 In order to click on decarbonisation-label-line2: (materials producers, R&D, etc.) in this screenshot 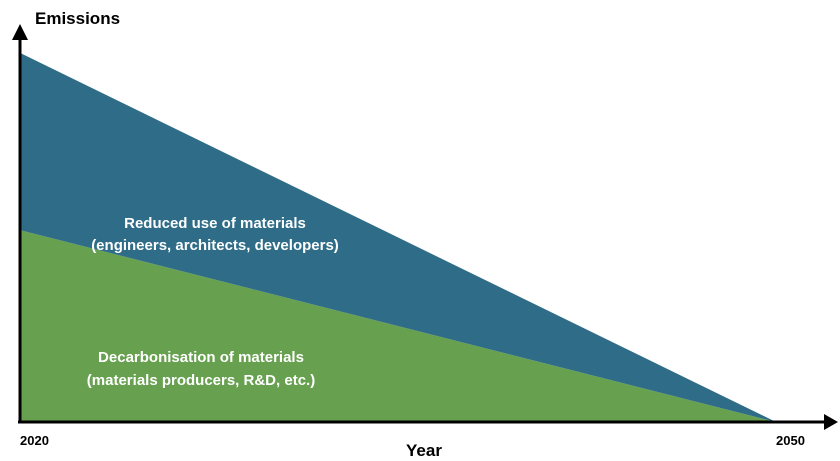, I will do `click(201, 380)`.